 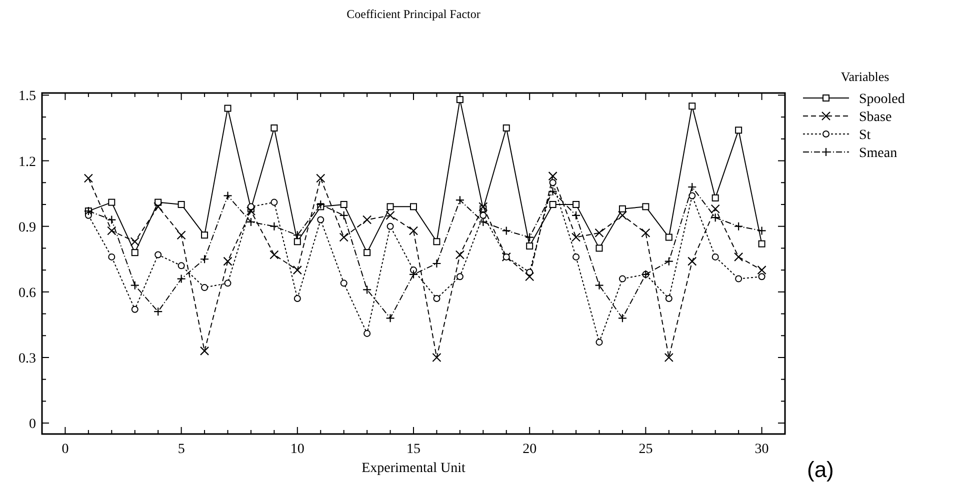 What do you see at coordinates (414, 468) in the screenshot?
I see `x-axis-title: Experimental Unit` at bounding box center [414, 468].